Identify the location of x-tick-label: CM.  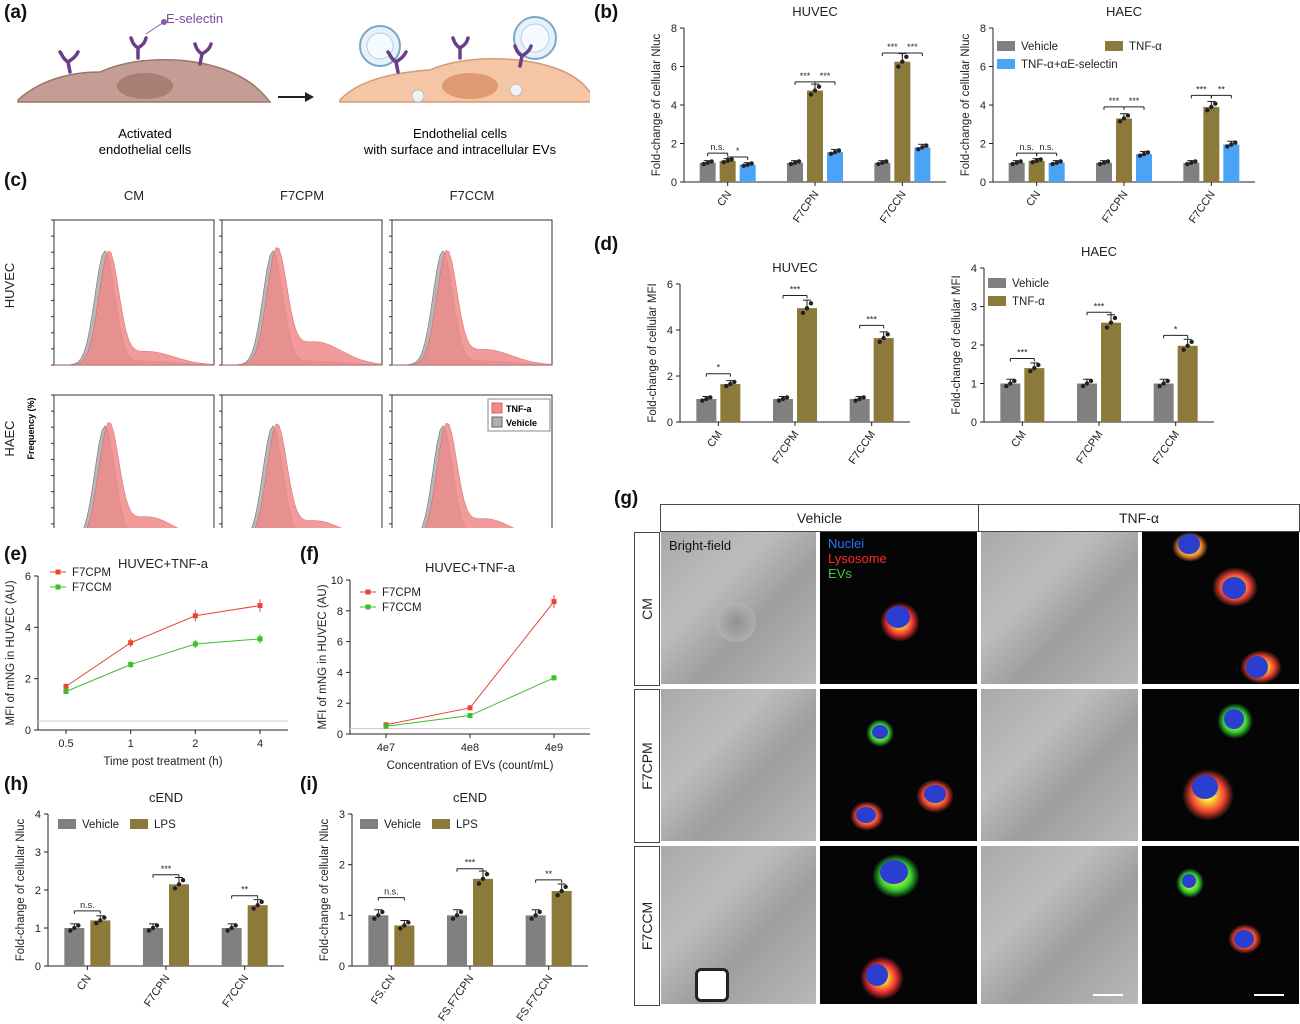
(1019, 439).